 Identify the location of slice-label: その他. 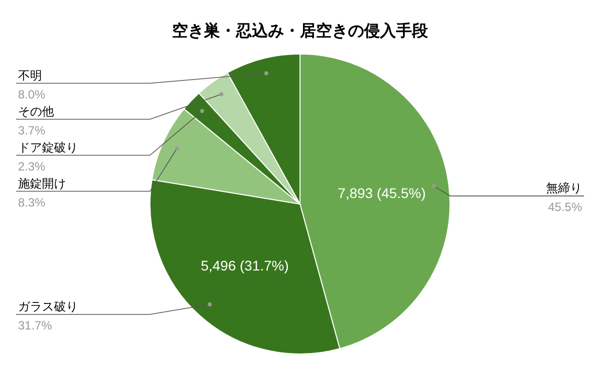
(36, 111).